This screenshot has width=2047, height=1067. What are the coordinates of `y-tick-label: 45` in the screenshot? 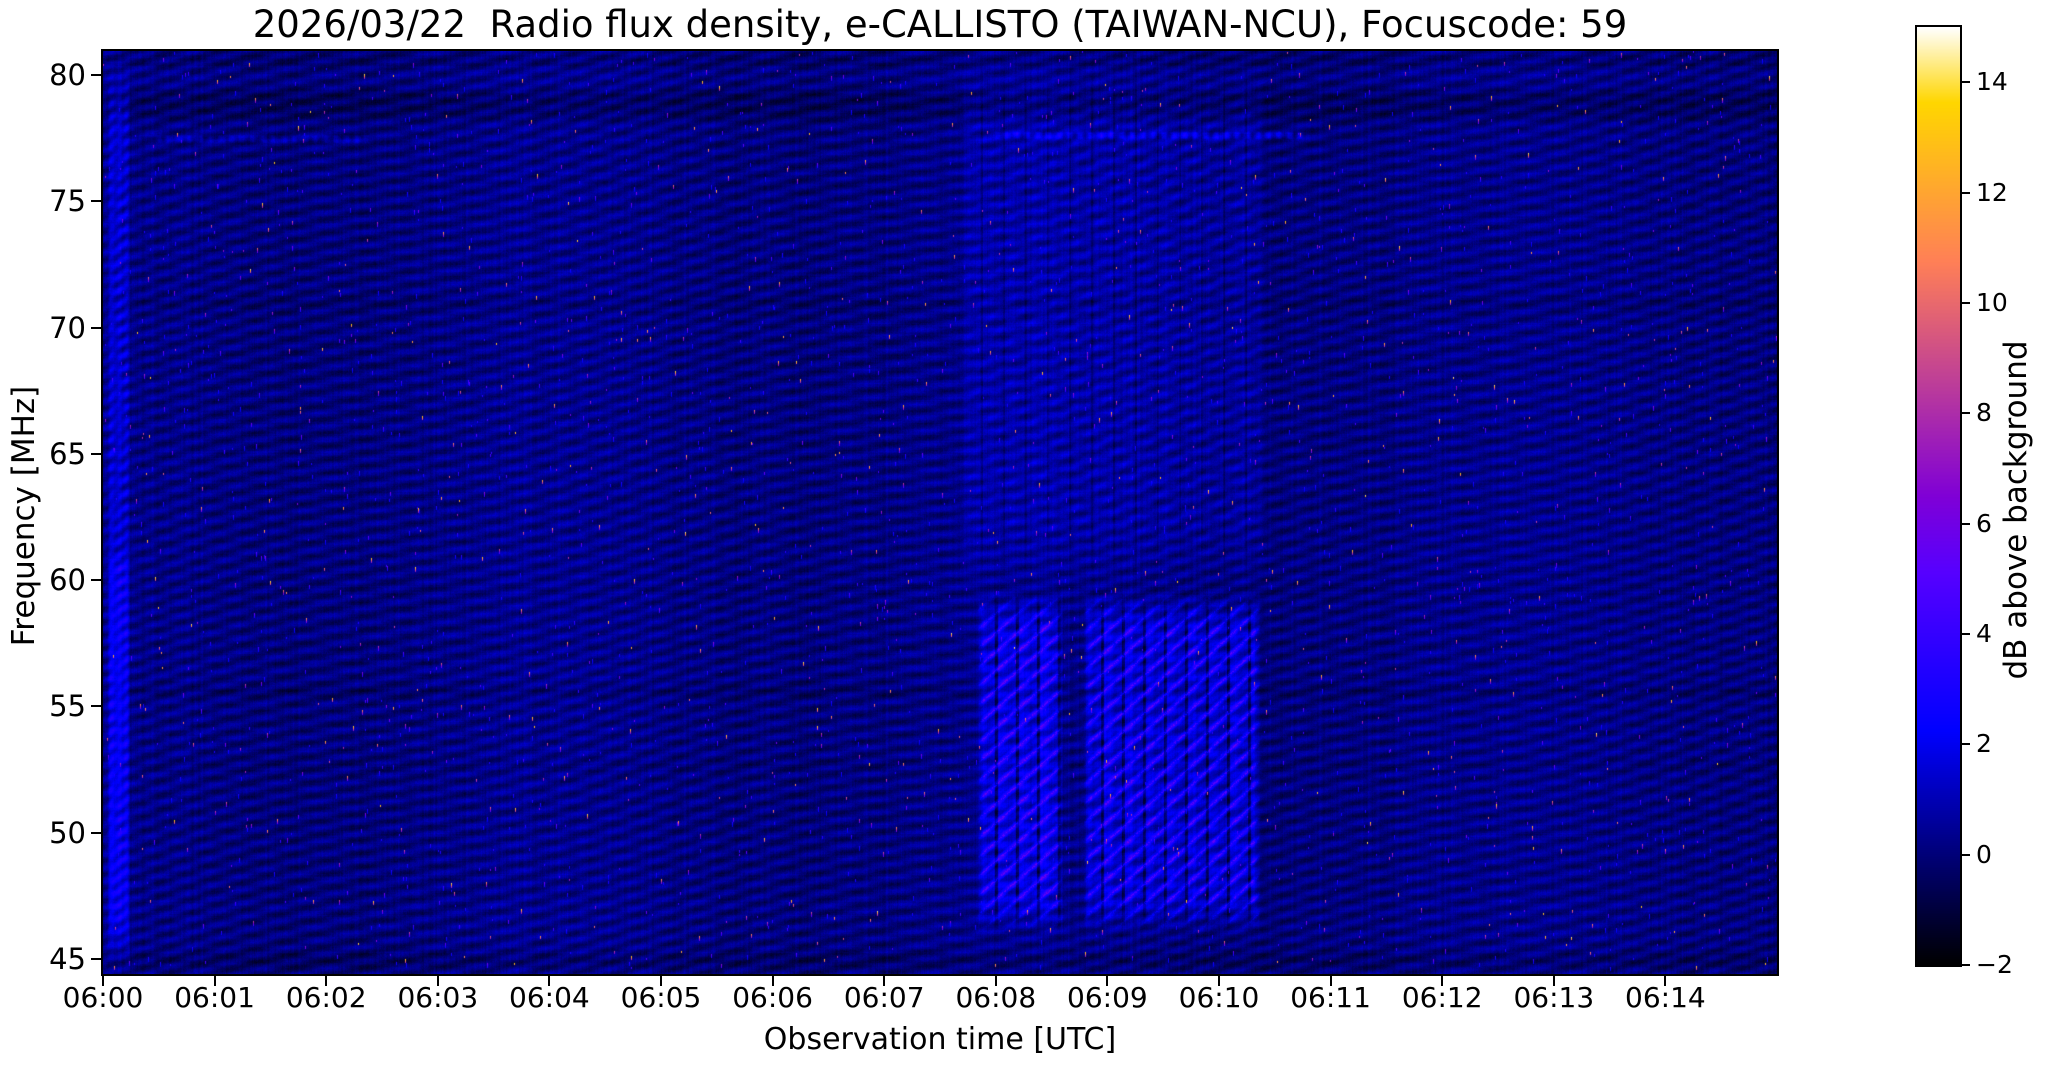 It's located at (67, 958).